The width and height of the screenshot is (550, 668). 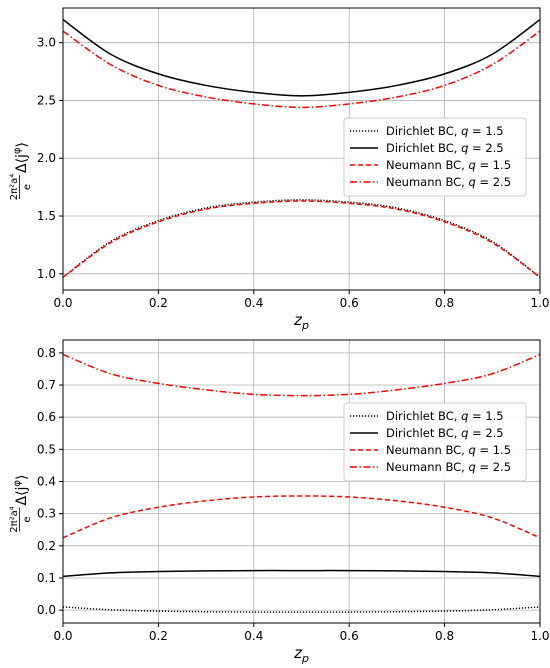 I want to click on y-tick-label: 0.1, so click(x=46, y=578).